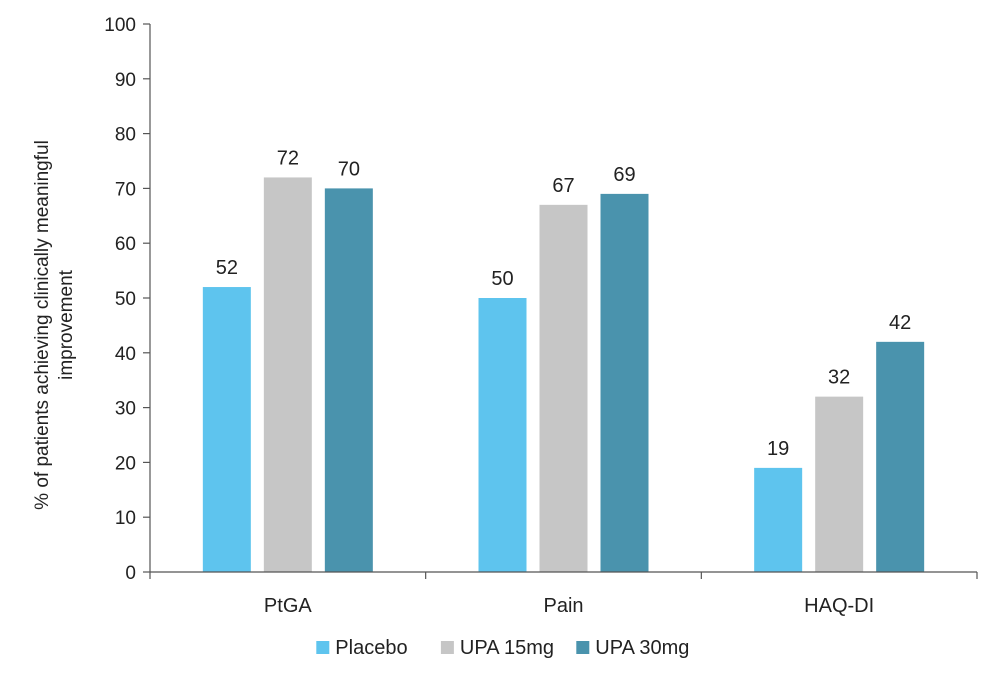 The width and height of the screenshot is (1000, 684). I want to click on y-tick-label: 30, so click(125, 409).